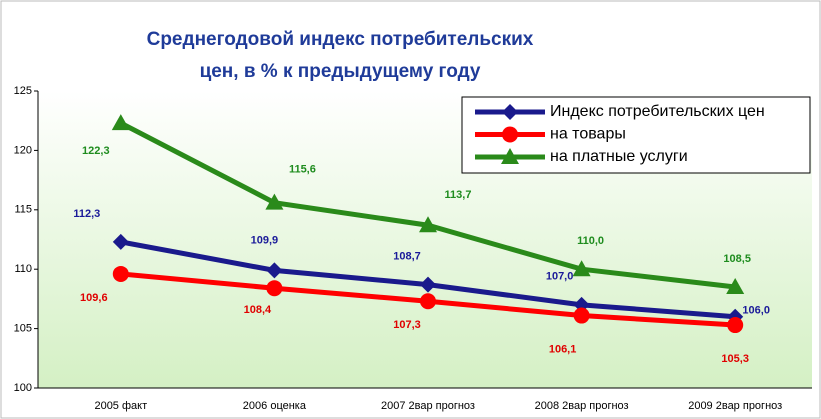  Describe the element at coordinates (86, 214) in the screenshot. I see `data-label: 112,3` at that location.